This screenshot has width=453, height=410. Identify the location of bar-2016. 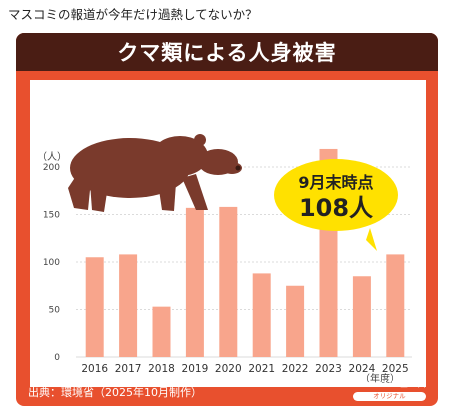
(94, 307).